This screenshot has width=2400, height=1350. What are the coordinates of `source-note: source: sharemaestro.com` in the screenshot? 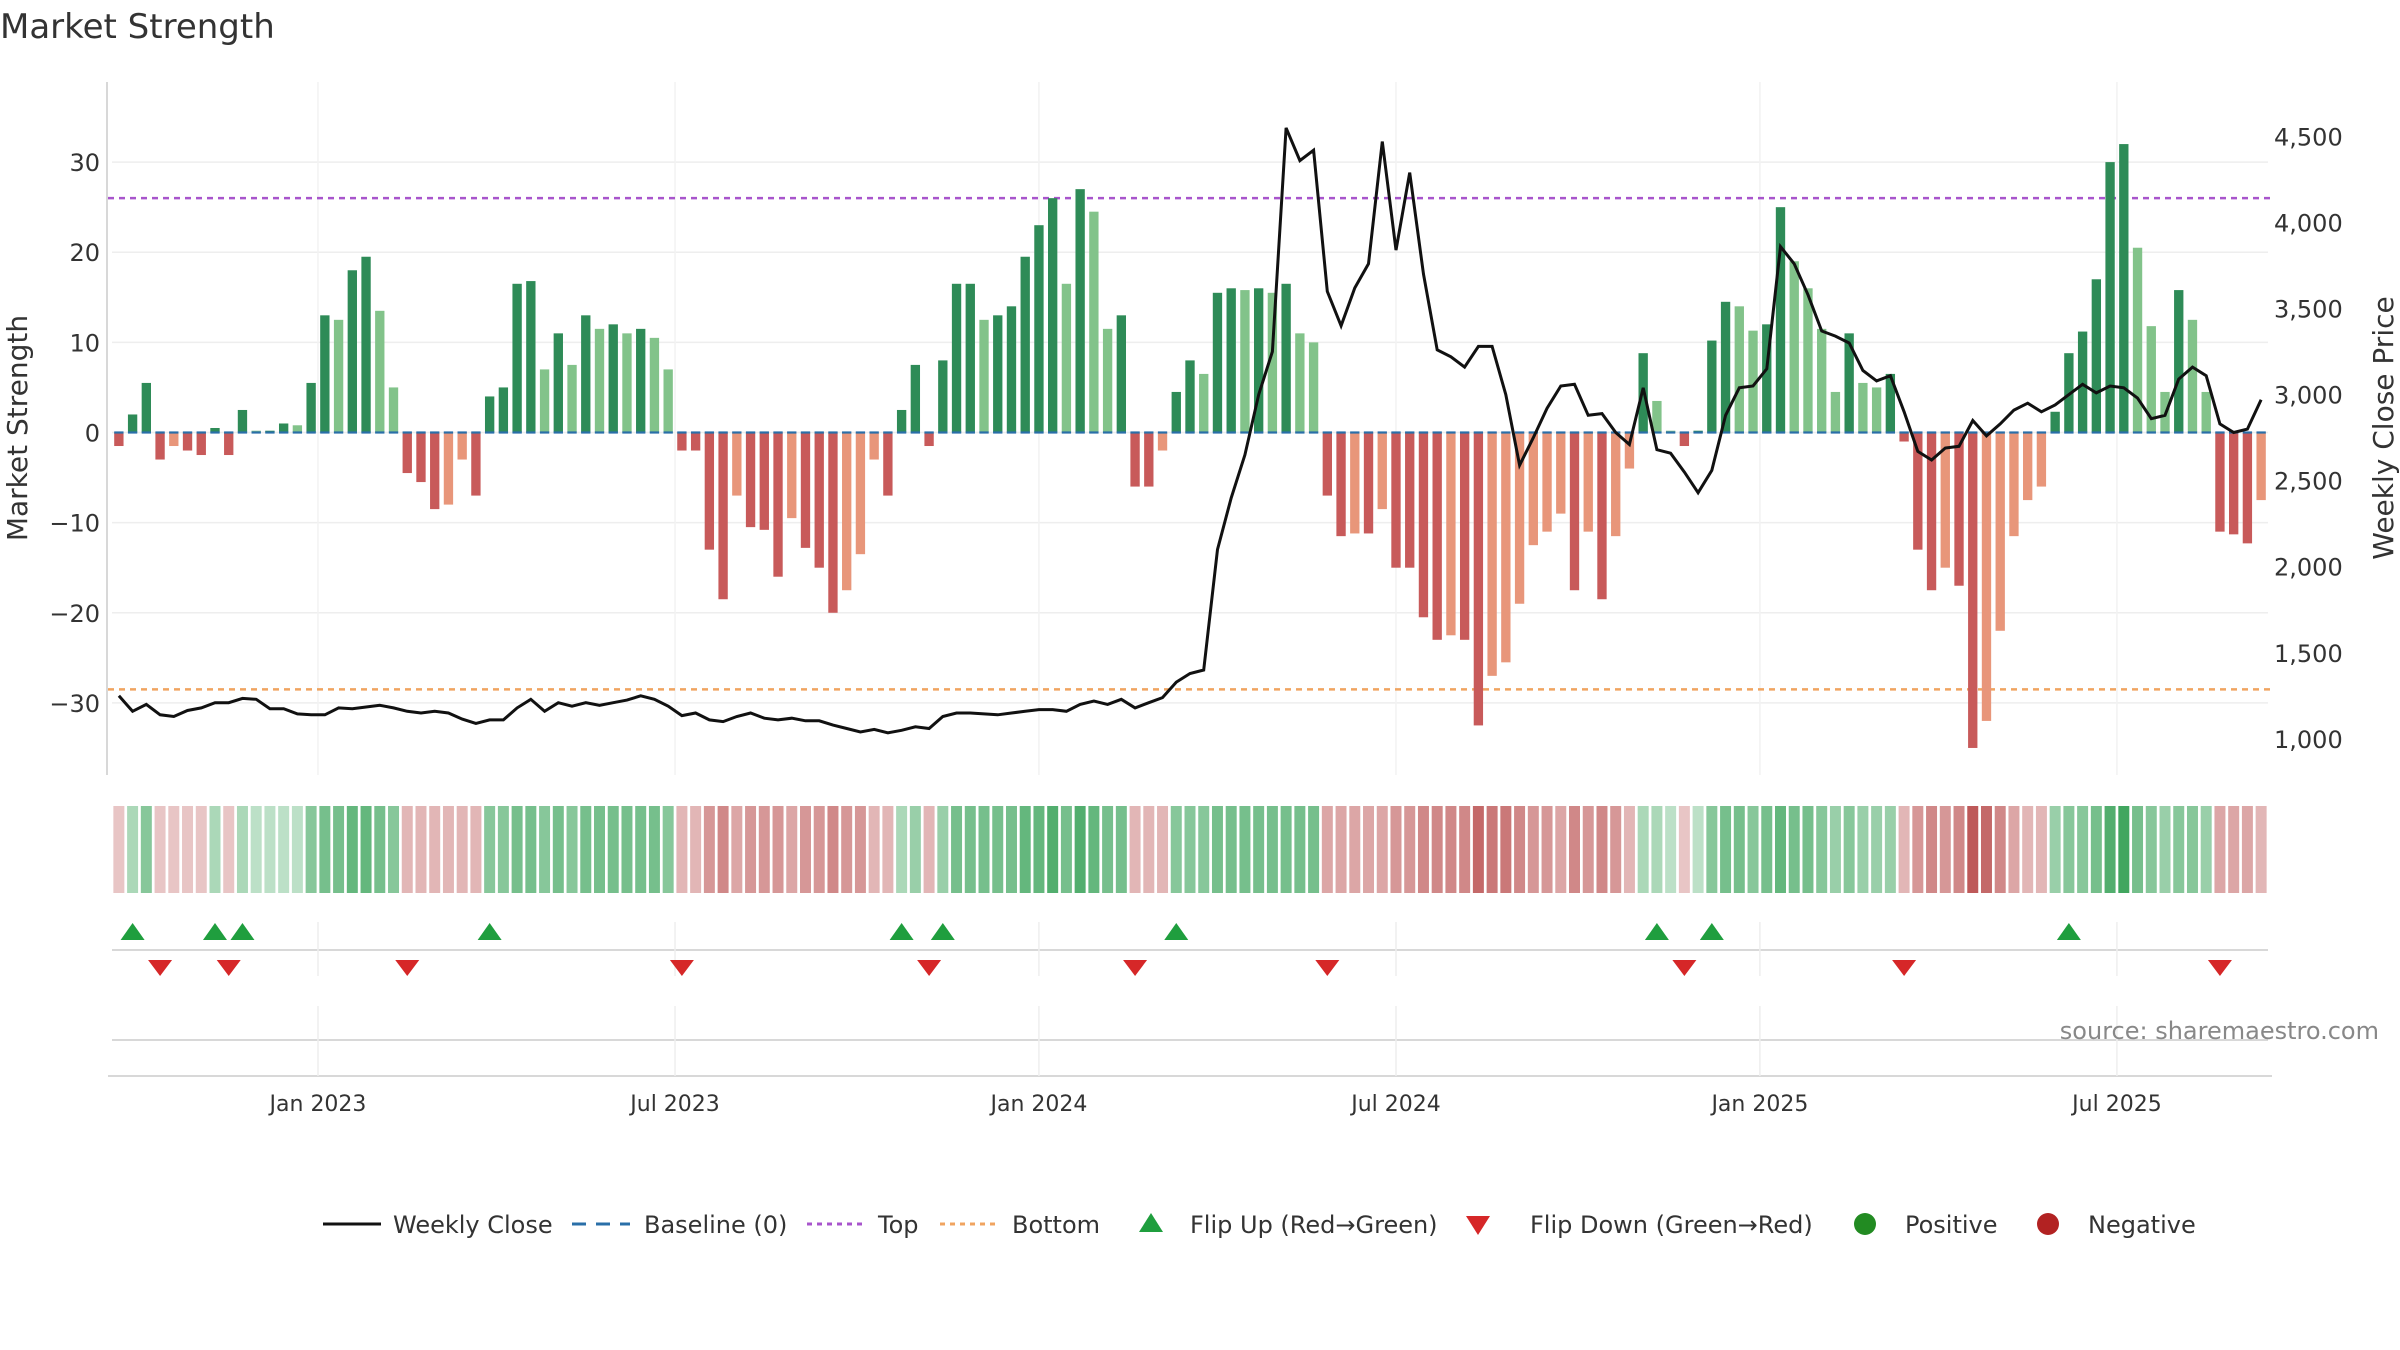 It's located at (2219, 1031).